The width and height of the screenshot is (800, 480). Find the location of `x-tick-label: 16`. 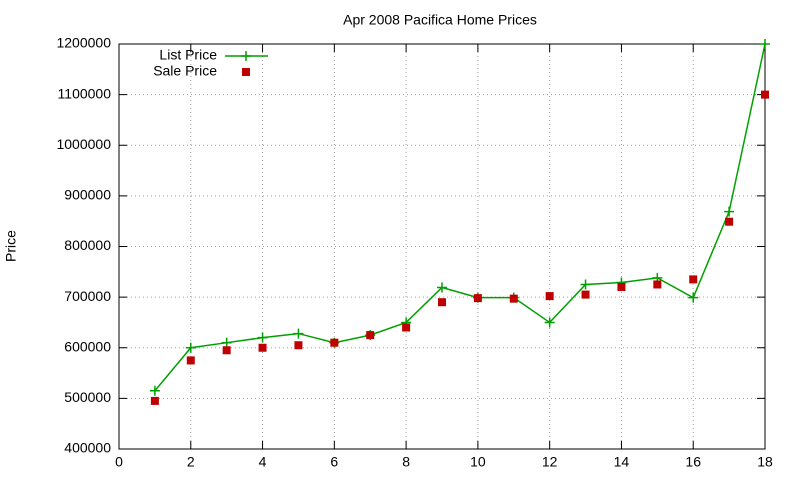

x-tick-label: 16 is located at coordinates (693, 462).